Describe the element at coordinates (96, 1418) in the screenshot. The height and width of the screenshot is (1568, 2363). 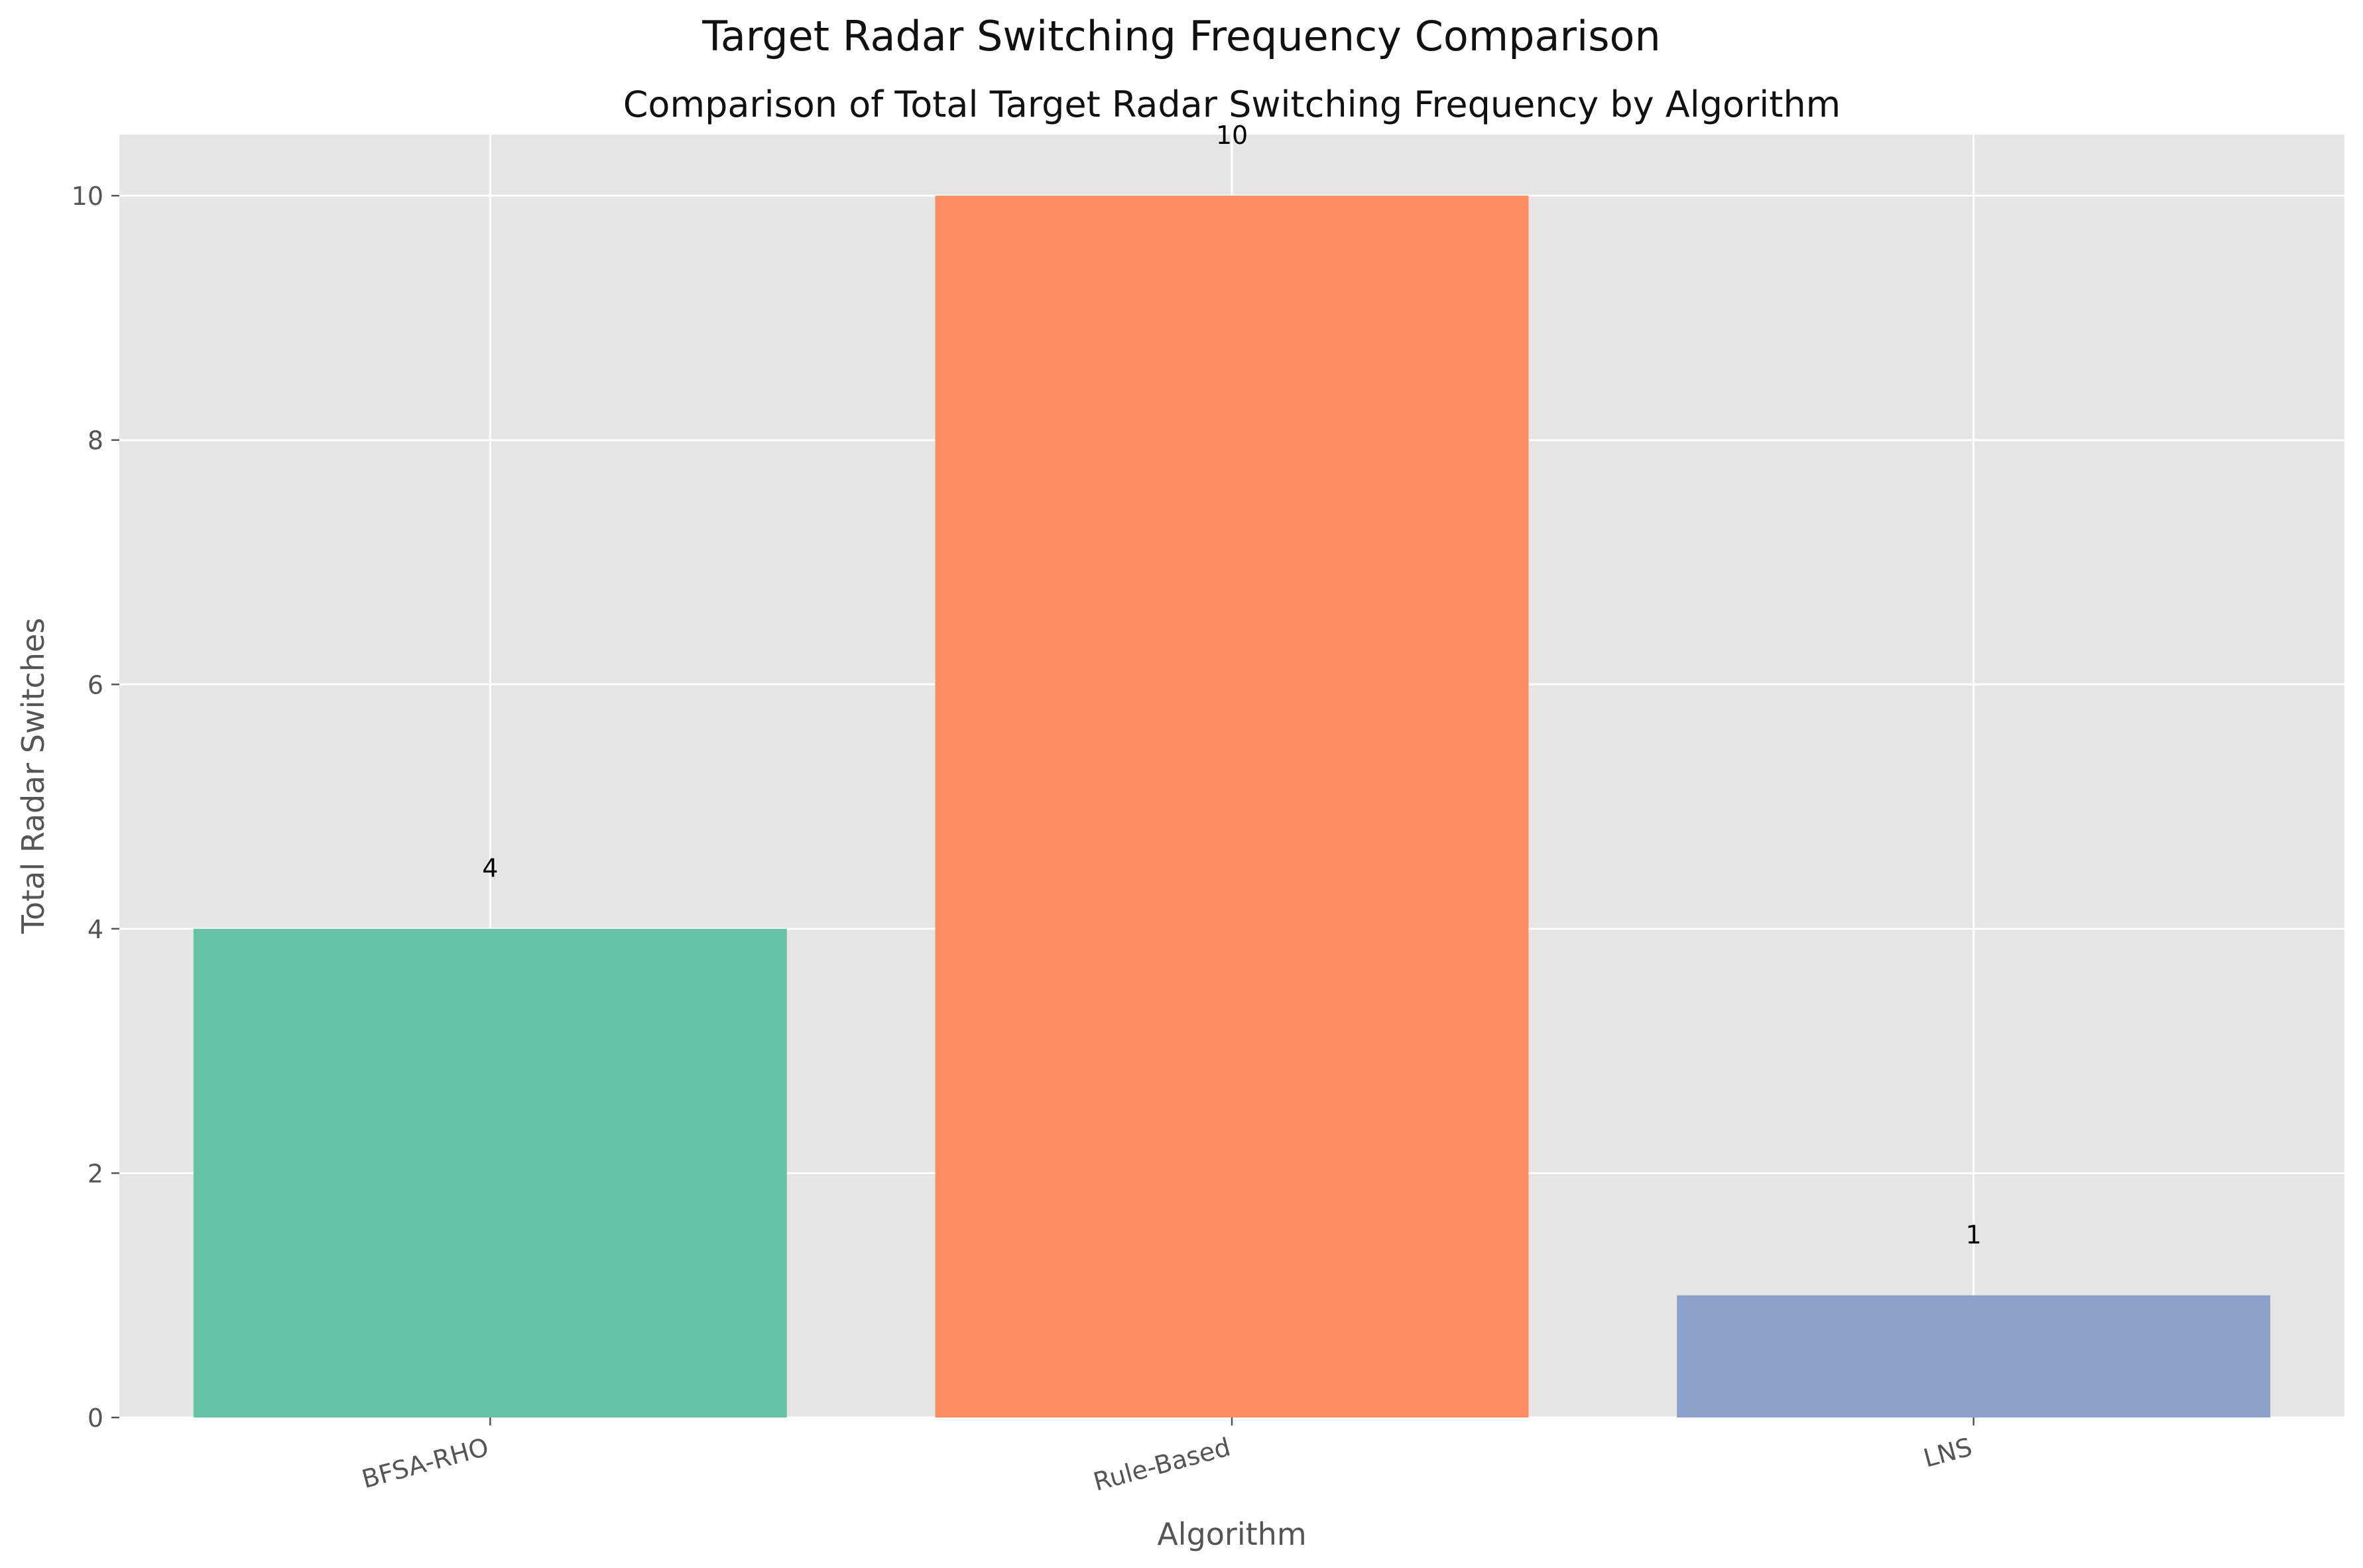
I see `y-tick-label: 0` at that location.